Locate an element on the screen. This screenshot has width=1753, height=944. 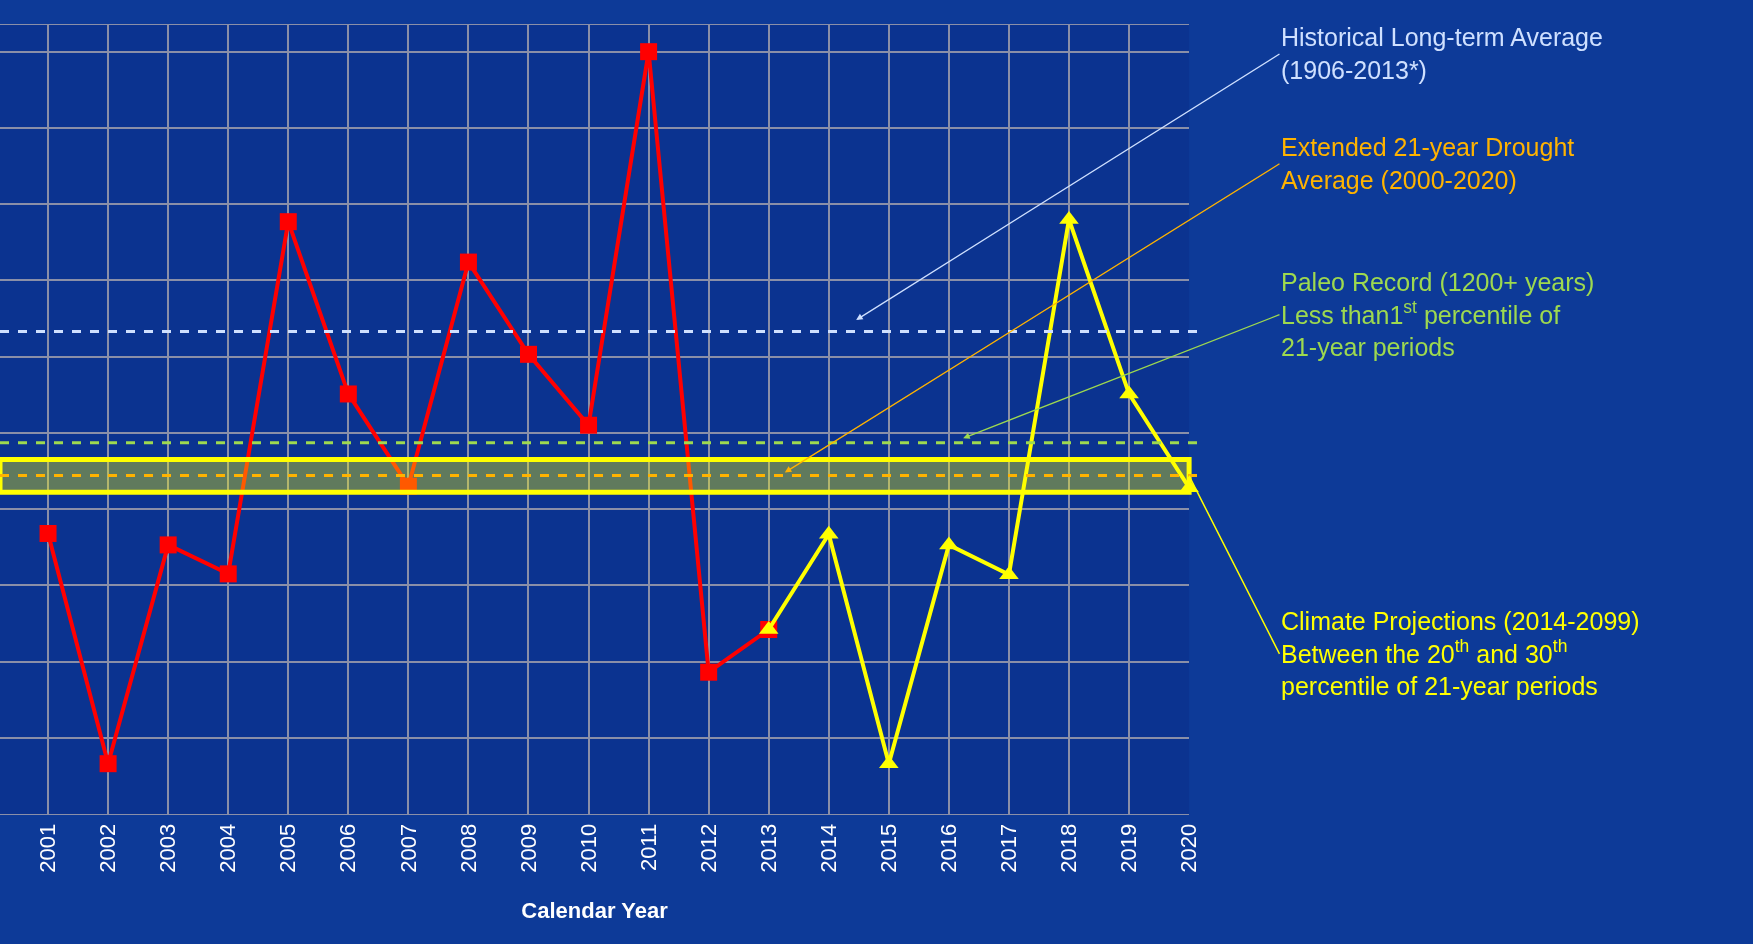
x-tick-label: 2006 is located at coordinates (348, 848).